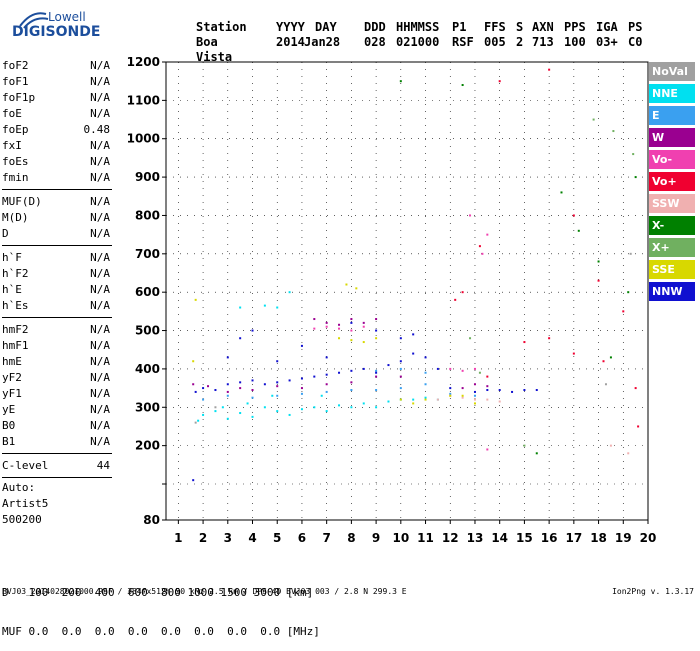 The height and width of the screenshot is (651, 700). Describe the element at coordinates (672, 291) in the screenshot. I see `legend-item: NNW` at that location.